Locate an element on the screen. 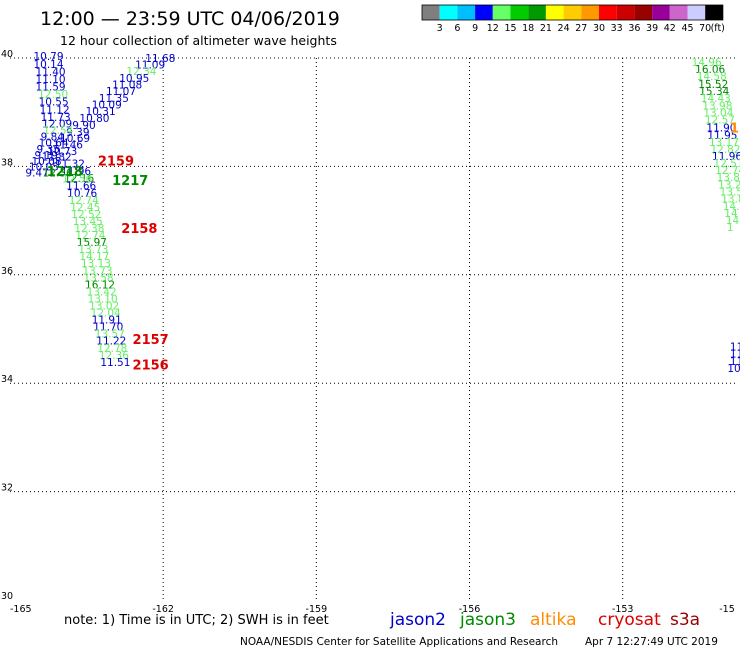 The image size is (740, 650). wave-height-label: 13.45 is located at coordinates (88, 222).